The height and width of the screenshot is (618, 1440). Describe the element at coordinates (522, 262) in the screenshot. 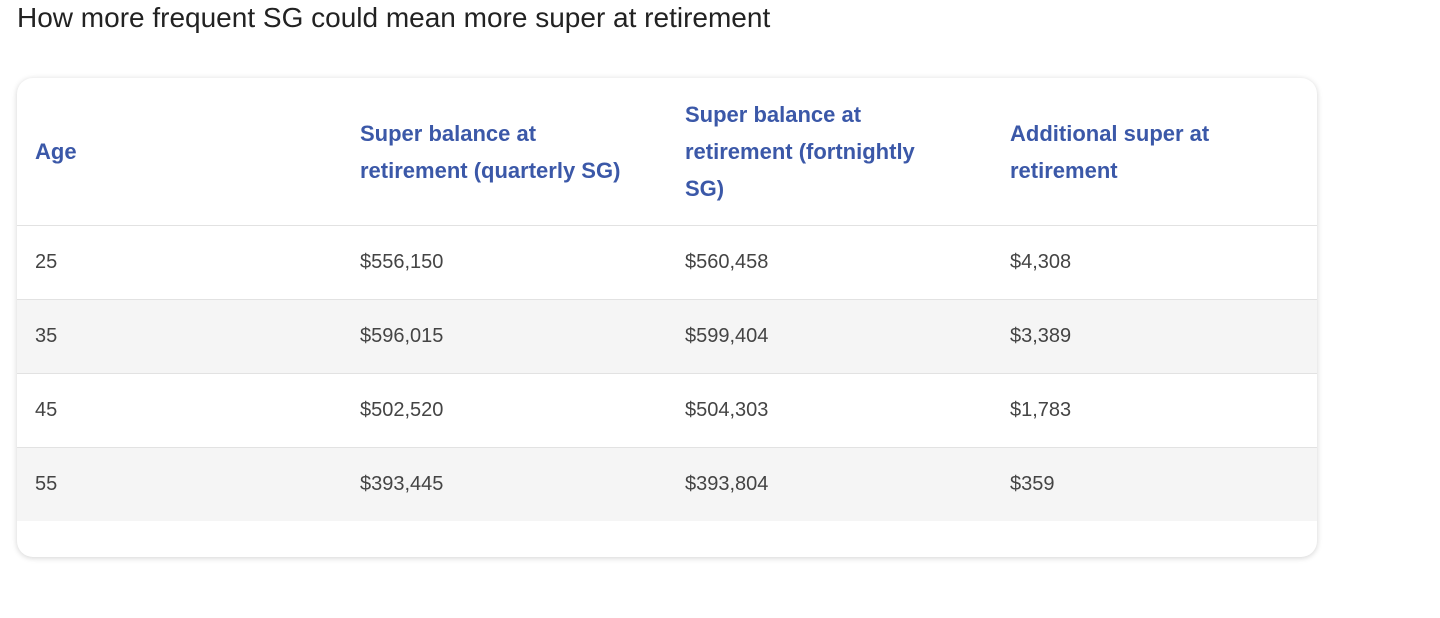

I see `table-cell: $556,150` at that location.